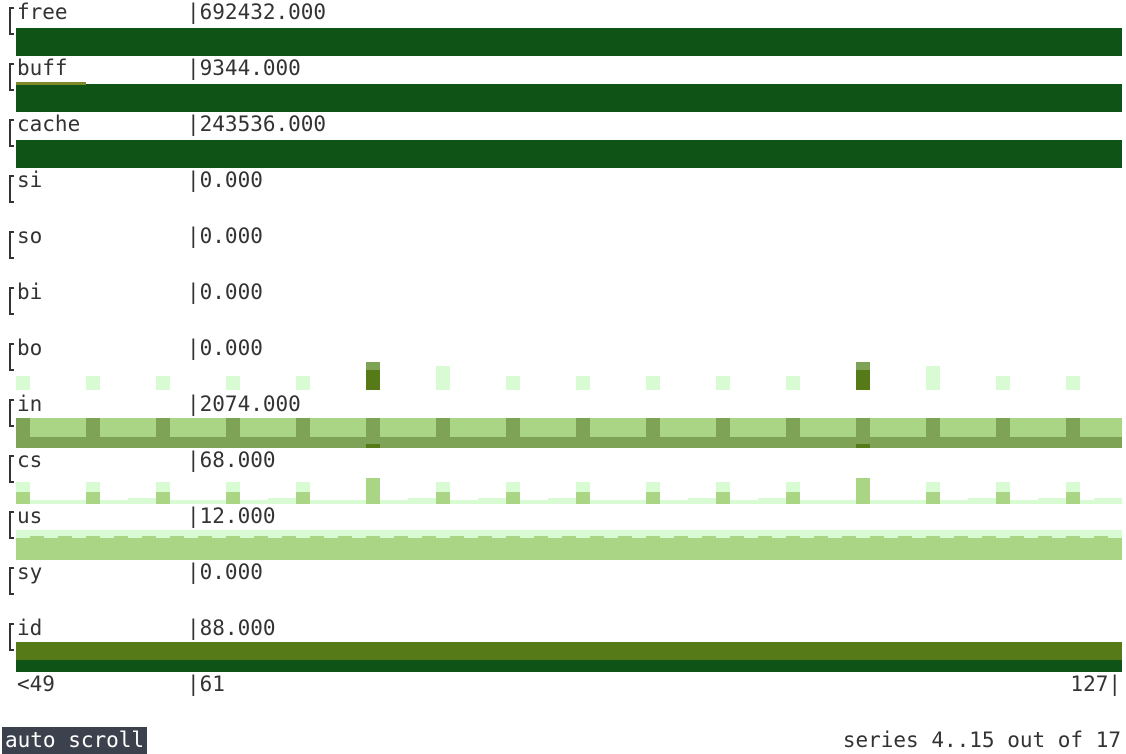 The width and height of the screenshot is (1126, 754). I want to click on series-name: si, so click(30, 180).